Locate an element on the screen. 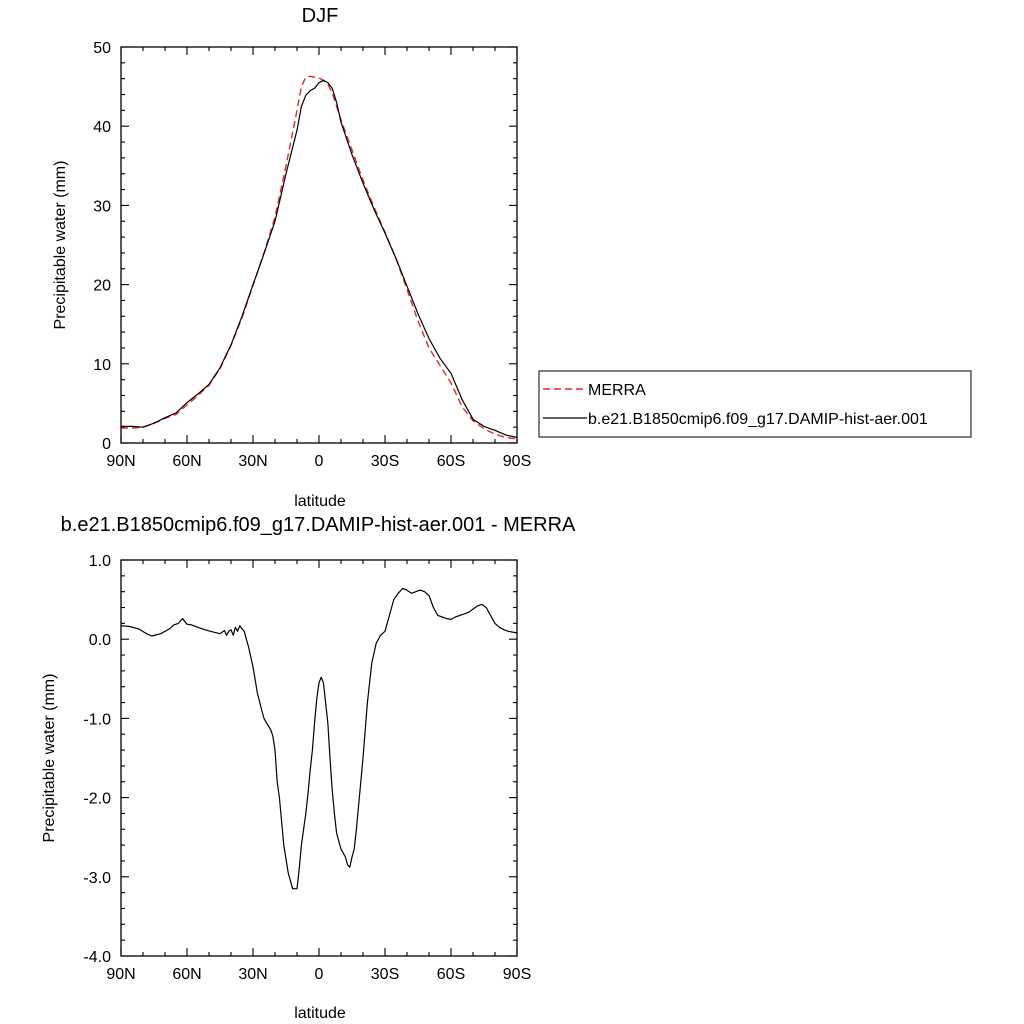  p1-ytick-label: 50 is located at coordinates (102, 48).